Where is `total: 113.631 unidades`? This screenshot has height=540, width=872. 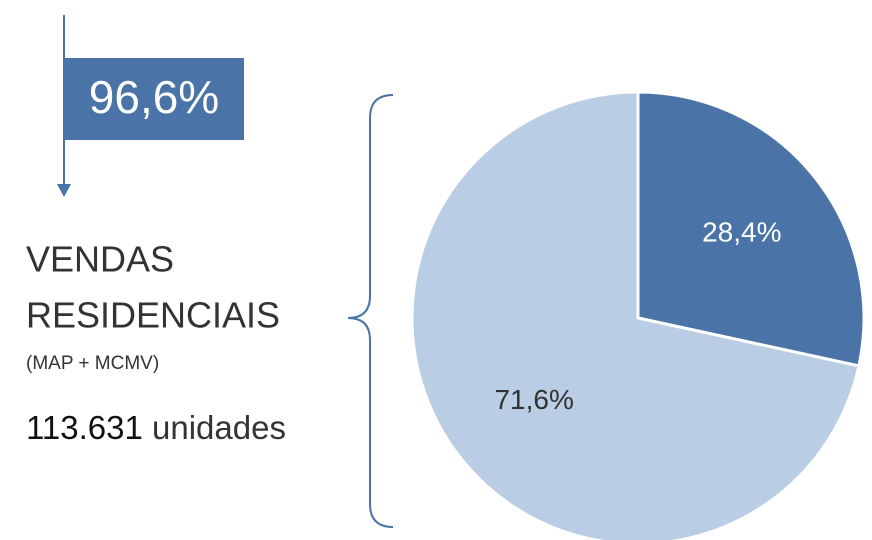
total: 113.631 unidades is located at coordinates (156, 427).